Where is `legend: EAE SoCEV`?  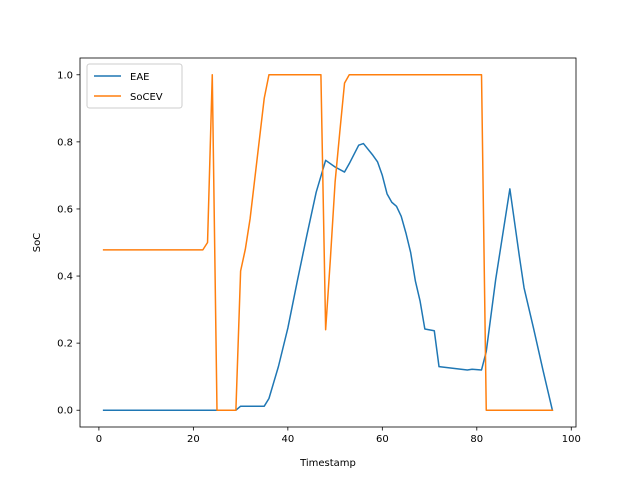
legend: EAE SoCEV is located at coordinates (134, 86).